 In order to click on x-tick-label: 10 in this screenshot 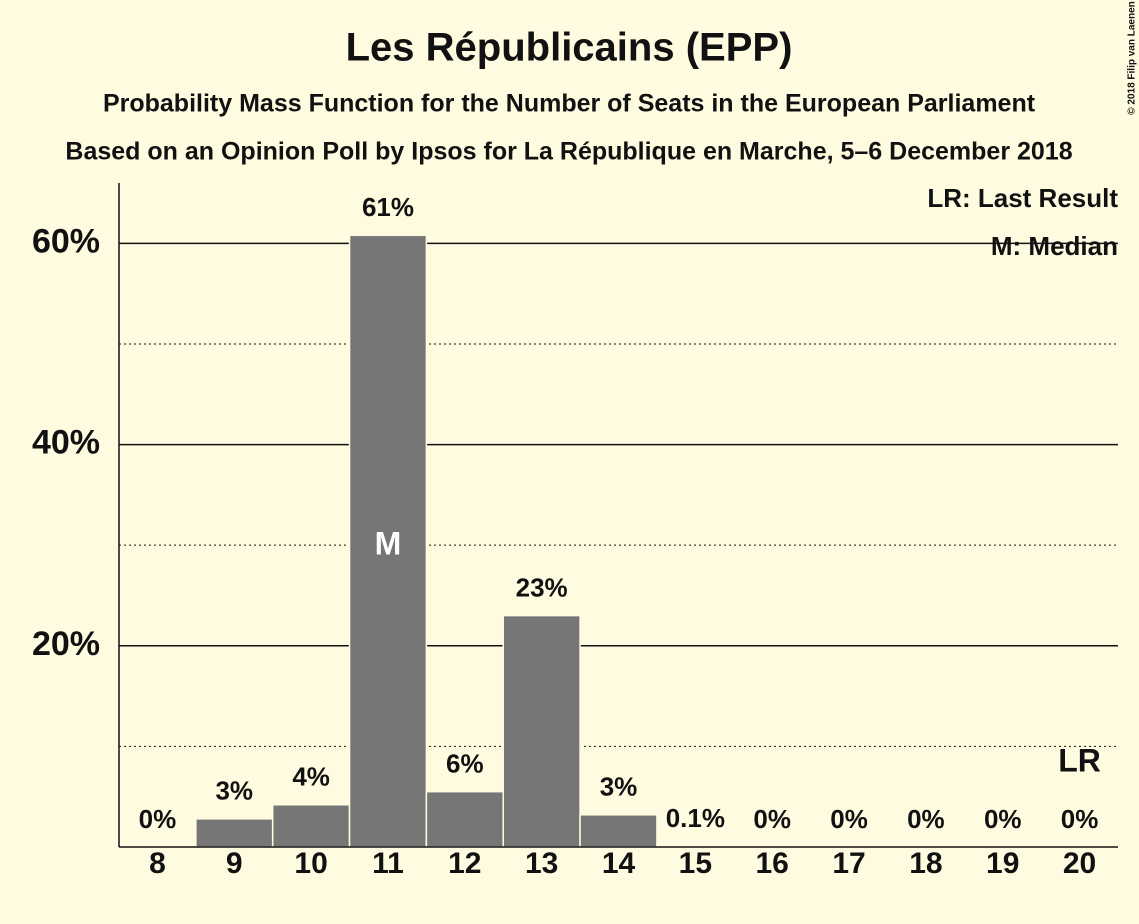, I will do `click(310, 863)`.